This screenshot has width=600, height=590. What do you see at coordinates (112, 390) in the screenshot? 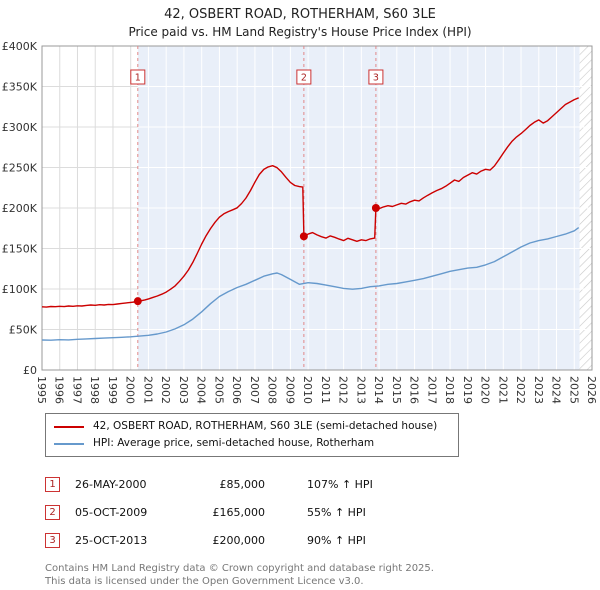
I see `svg-text: 1999` at bounding box center [112, 390].